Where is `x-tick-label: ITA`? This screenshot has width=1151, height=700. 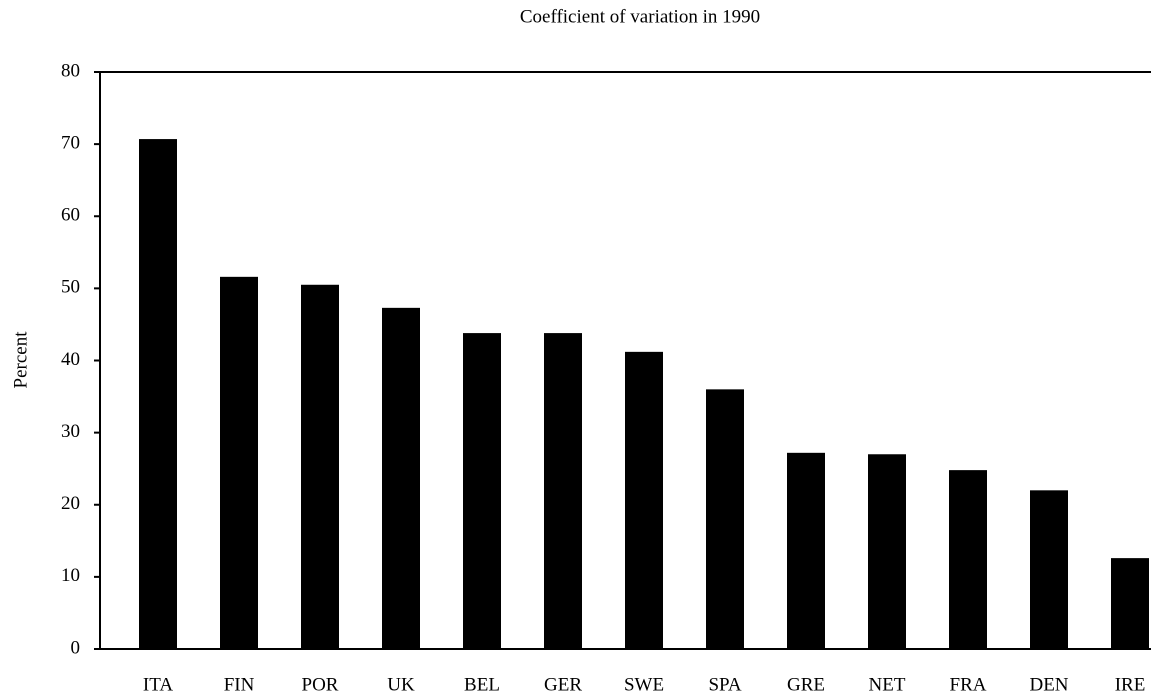 x-tick-label: ITA is located at coordinates (158, 684).